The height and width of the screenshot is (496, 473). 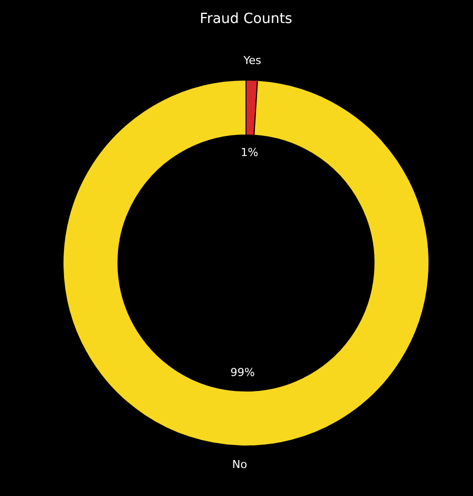 What do you see at coordinates (242, 372) in the screenshot?
I see `data-label: 99%` at bounding box center [242, 372].